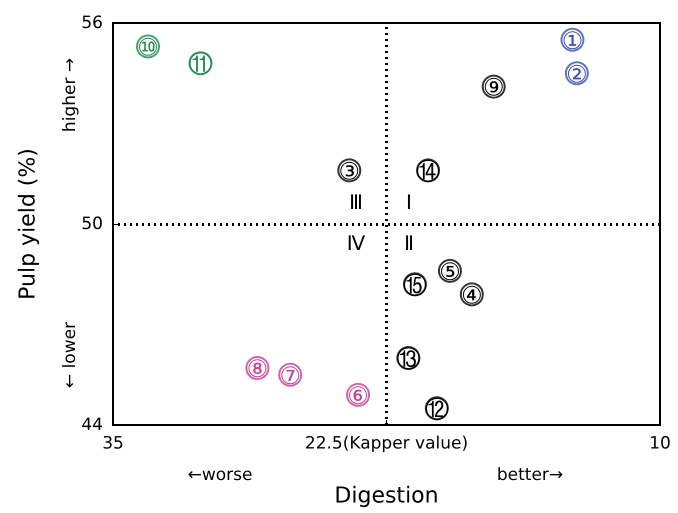 Image resolution: width=678 pixels, height=513 pixels. What do you see at coordinates (472, 295) in the screenshot?
I see `annotation: ④` at bounding box center [472, 295].